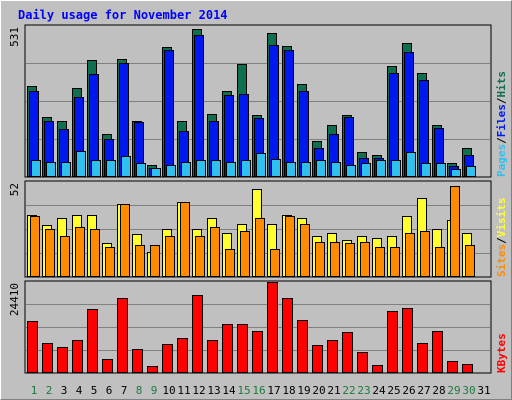 The image size is (512, 400). Describe the element at coordinates (49, 390) in the screenshot. I see `day-label-2: 2` at that location.